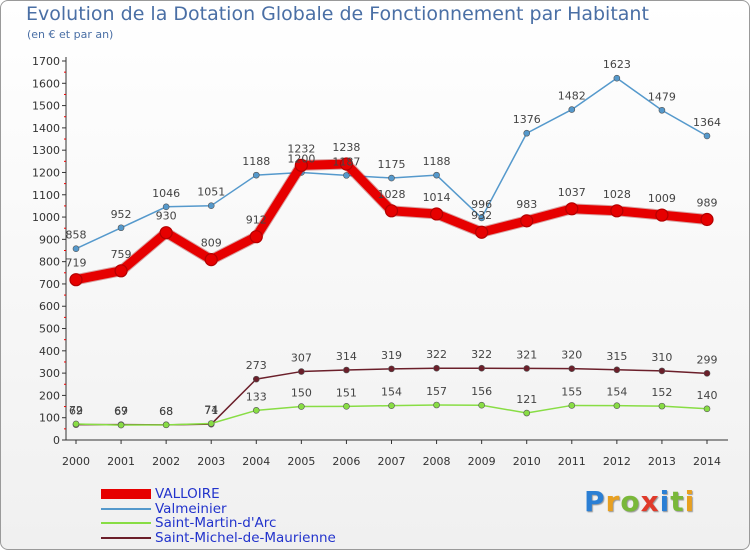 The image size is (750, 550). I want to click on data-label-valloire: 1037, so click(572, 192).